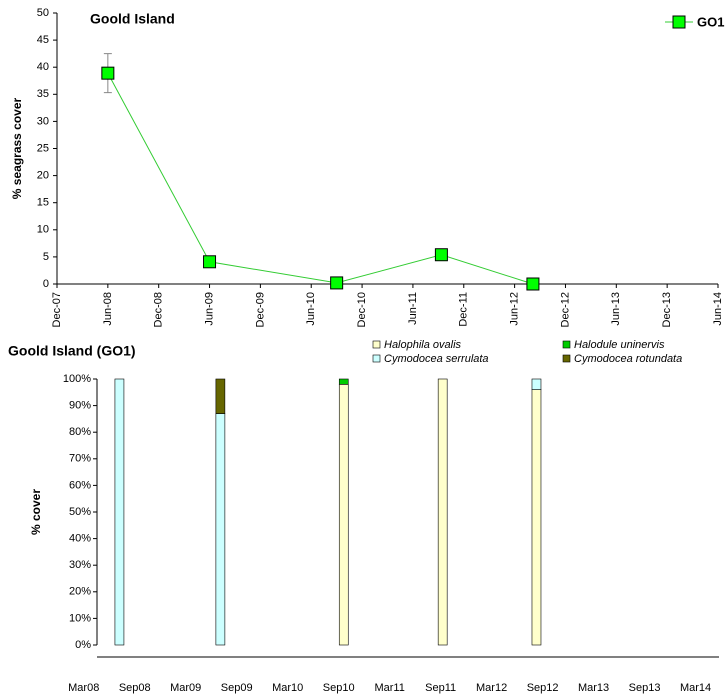 This screenshot has width=728, height=700. What do you see at coordinates (159, 309) in the screenshot?
I see `x-tick-label: Dec-08` at bounding box center [159, 309].